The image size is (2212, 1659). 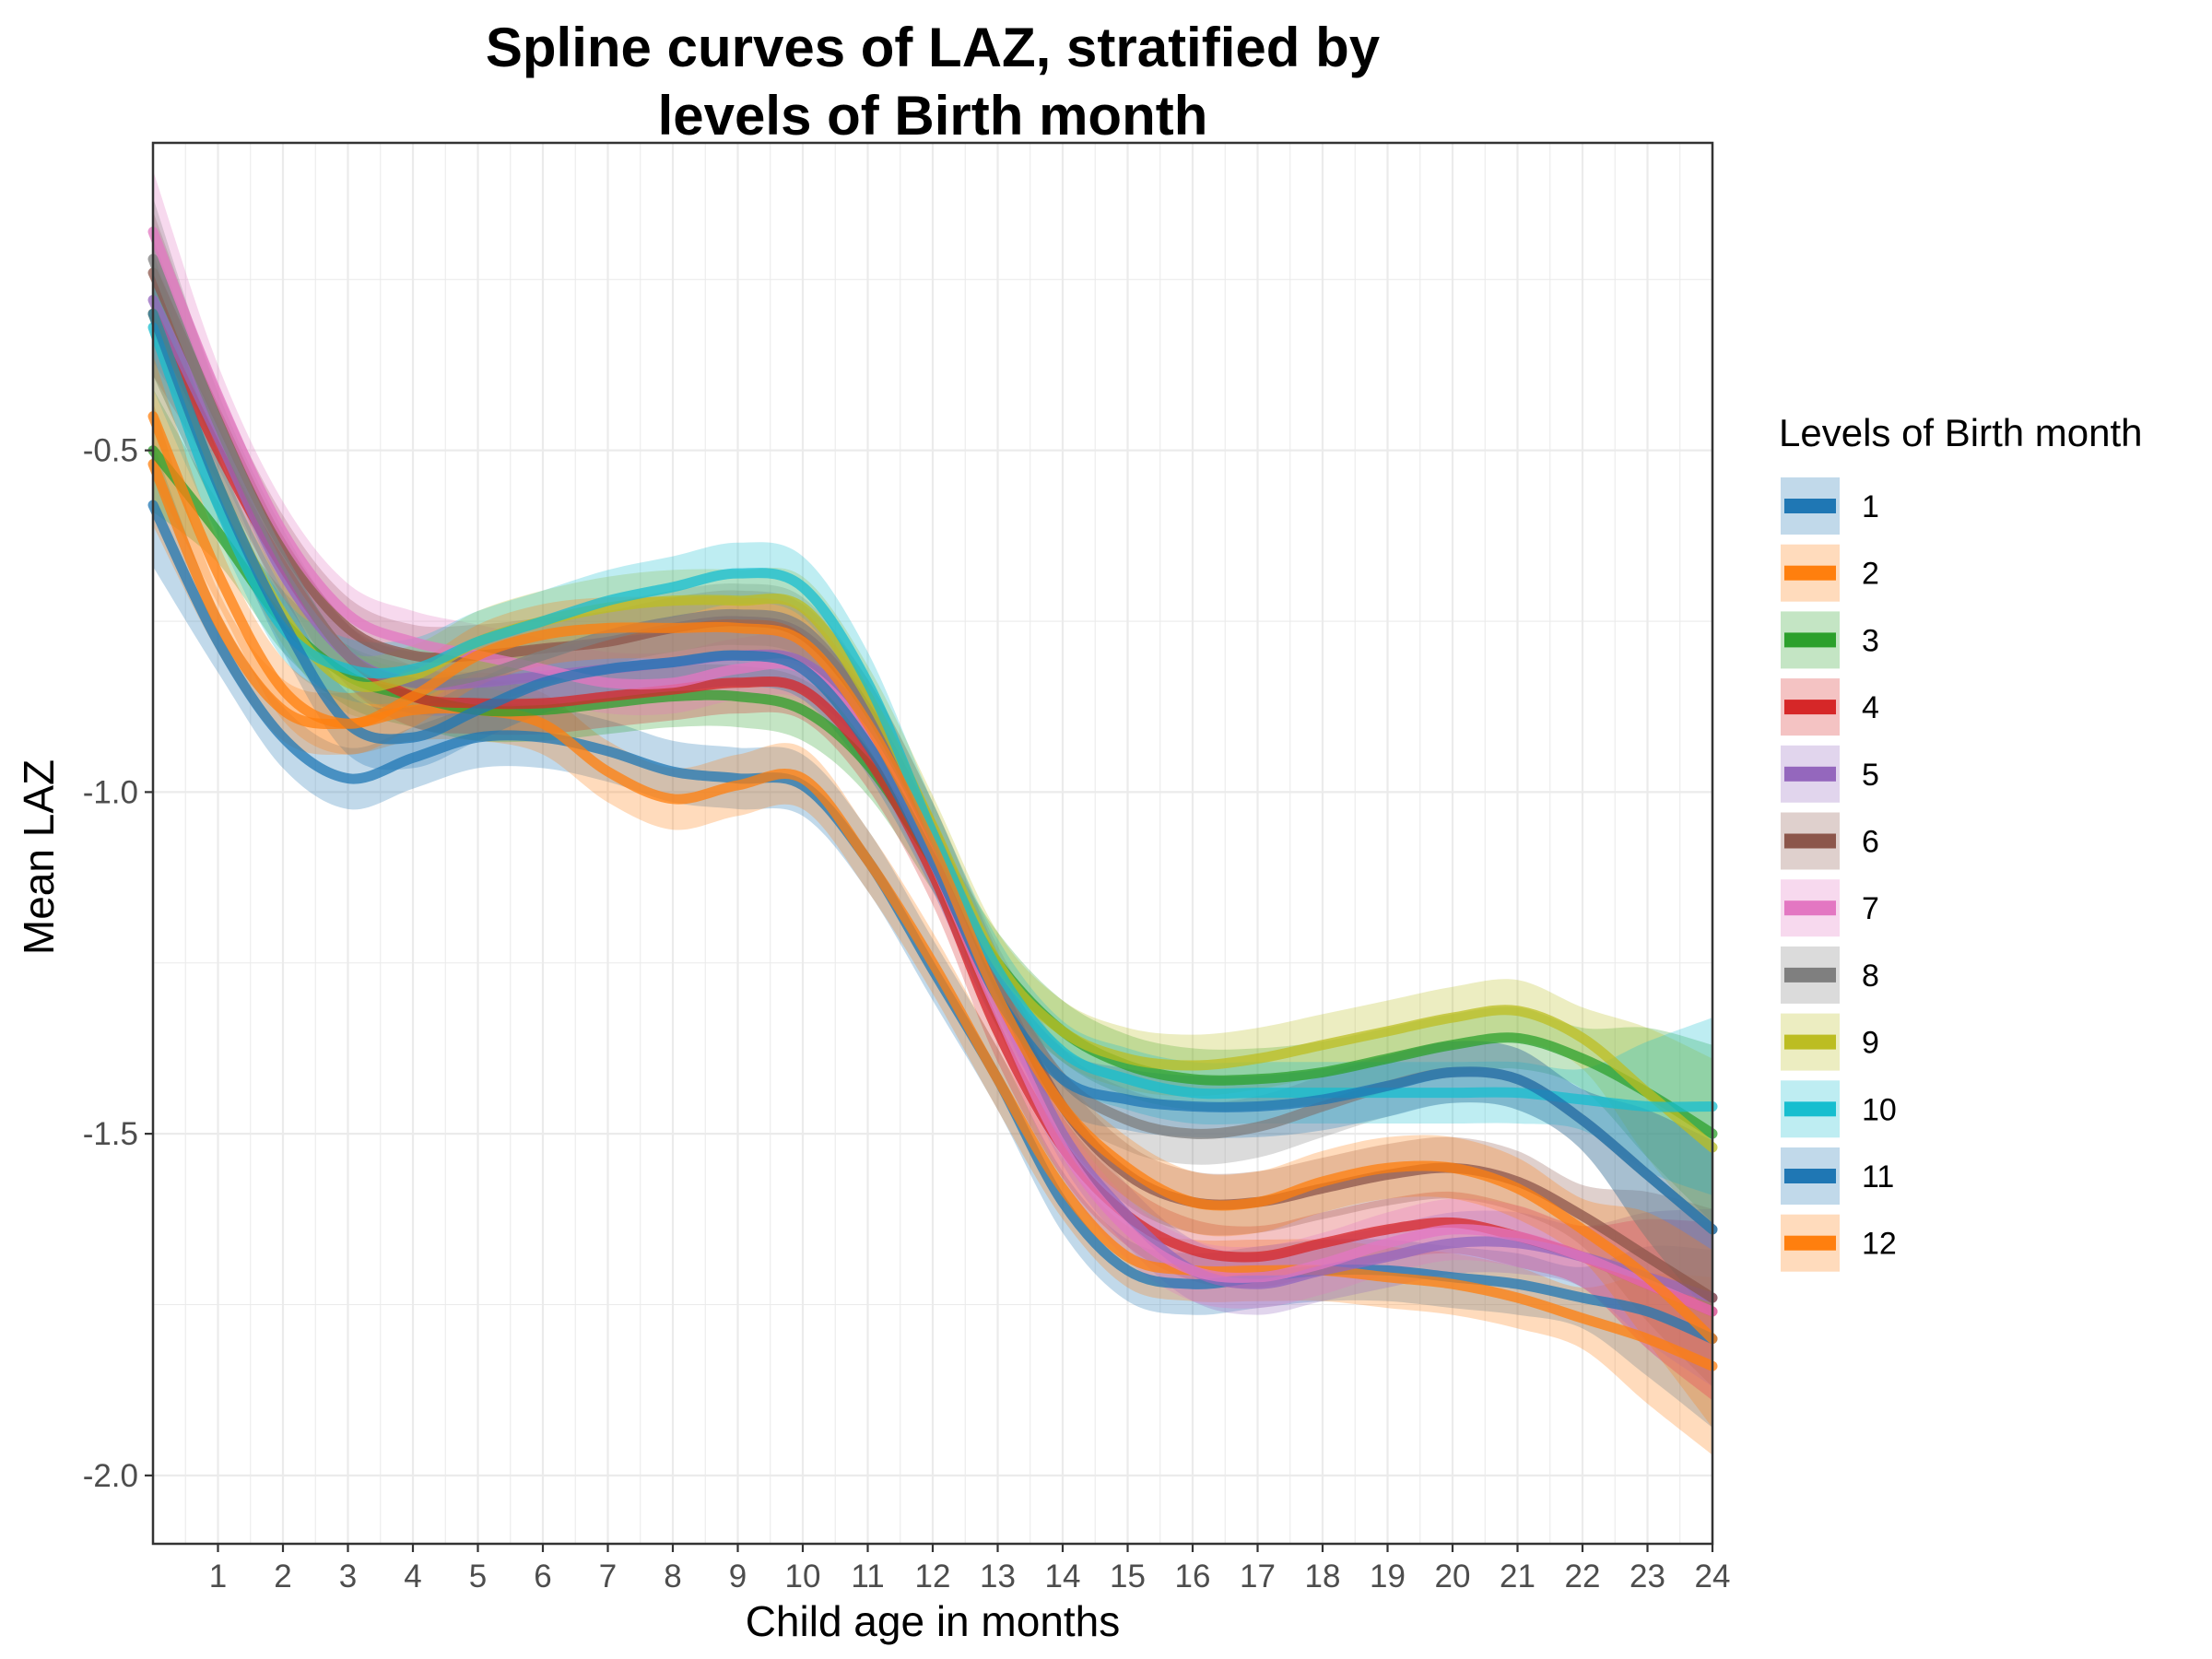 I want to click on chart-title-line-2: levels of Birth month, so click(x=933, y=116).